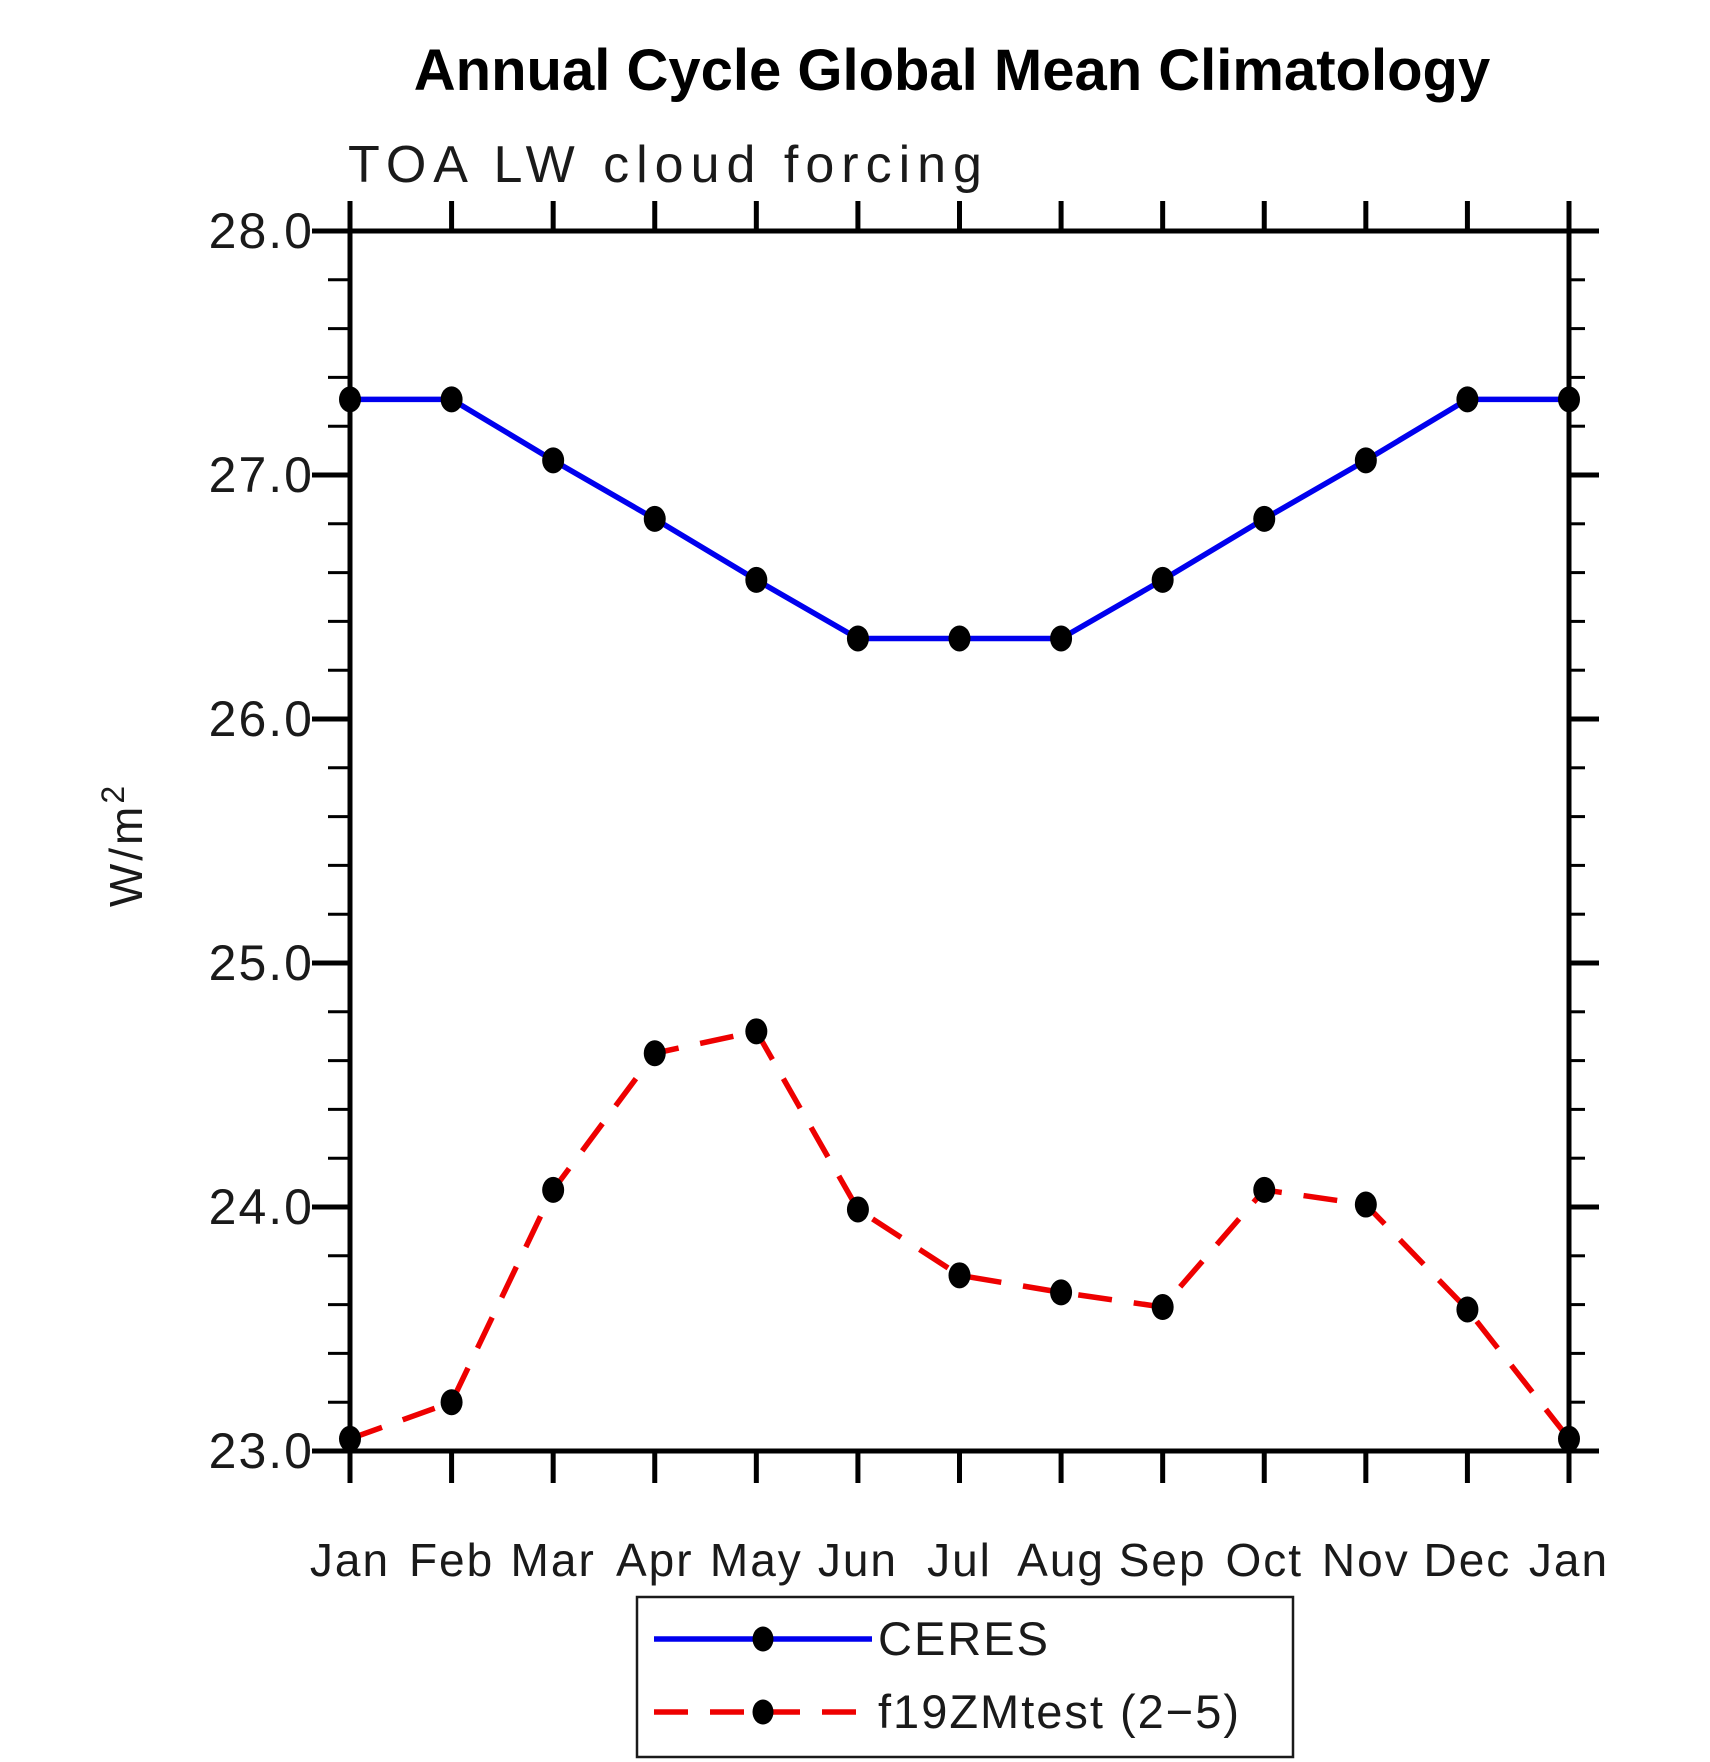 Image resolution: width=1710 pixels, height=1762 pixels. What do you see at coordinates (668, 165) in the screenshot?
I see `chart-subtitle: TOA LW cloud forcing` at bounding box center [668, 165].